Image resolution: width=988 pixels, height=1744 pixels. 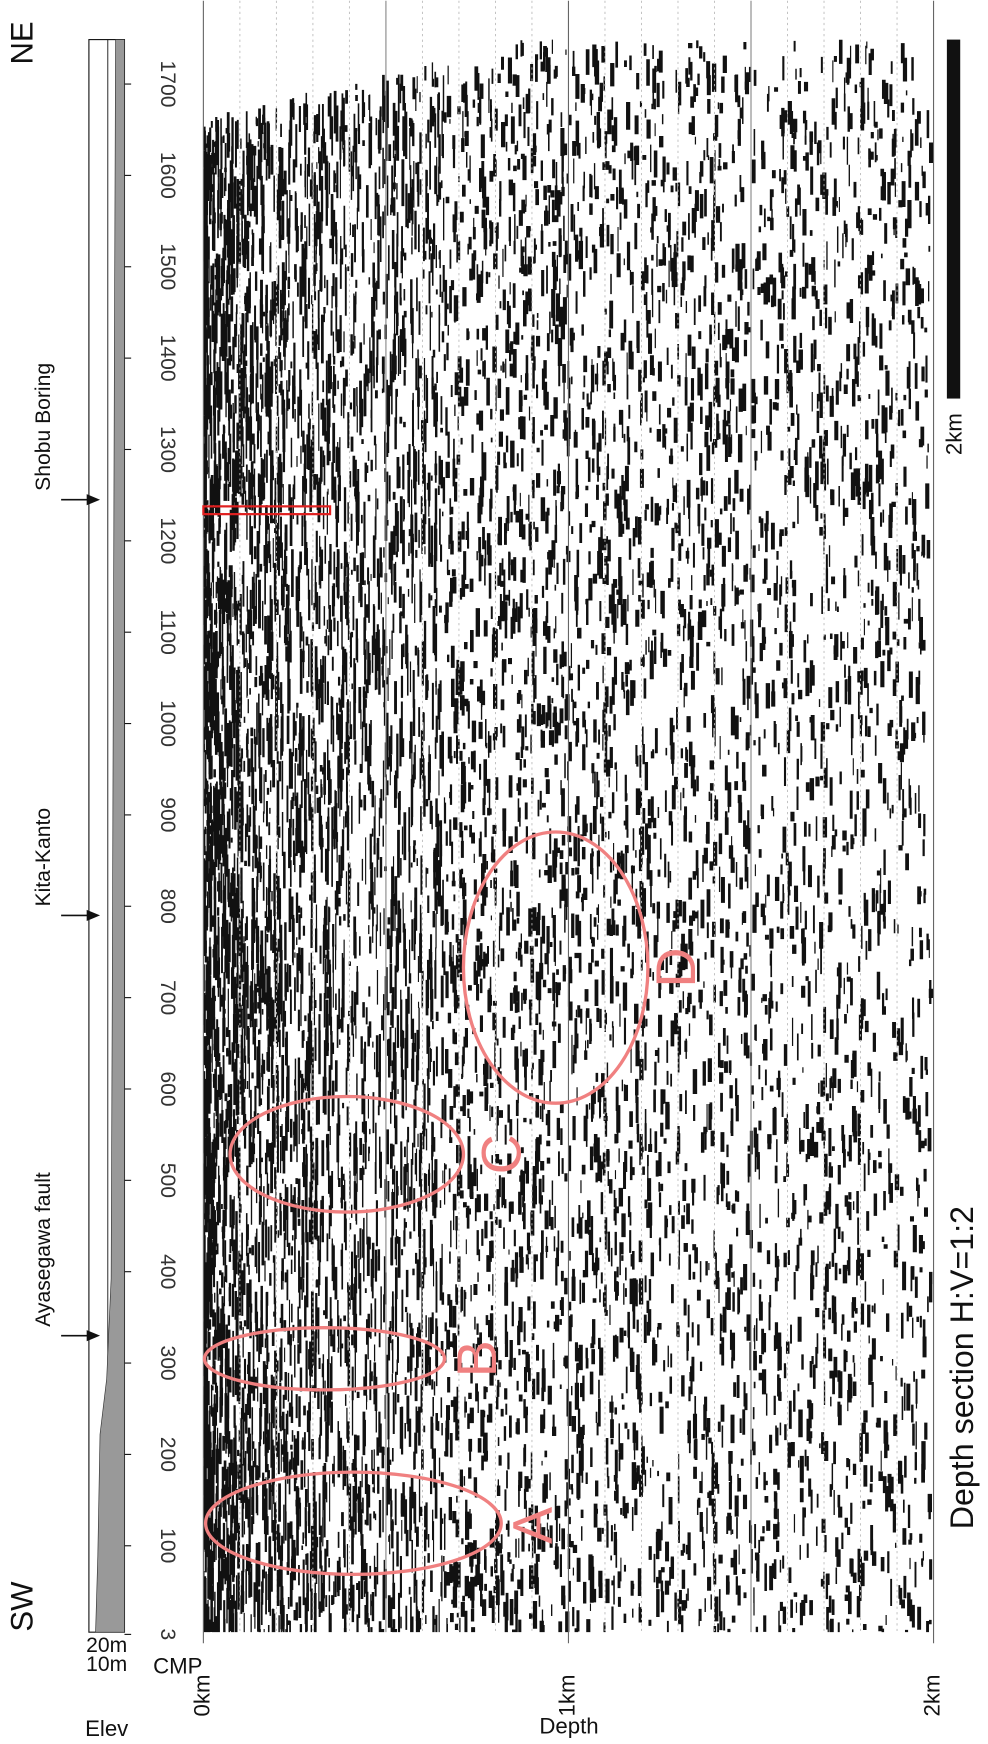 I want to click on cmp-tick-label: 1400, so click(x=167, y=358).